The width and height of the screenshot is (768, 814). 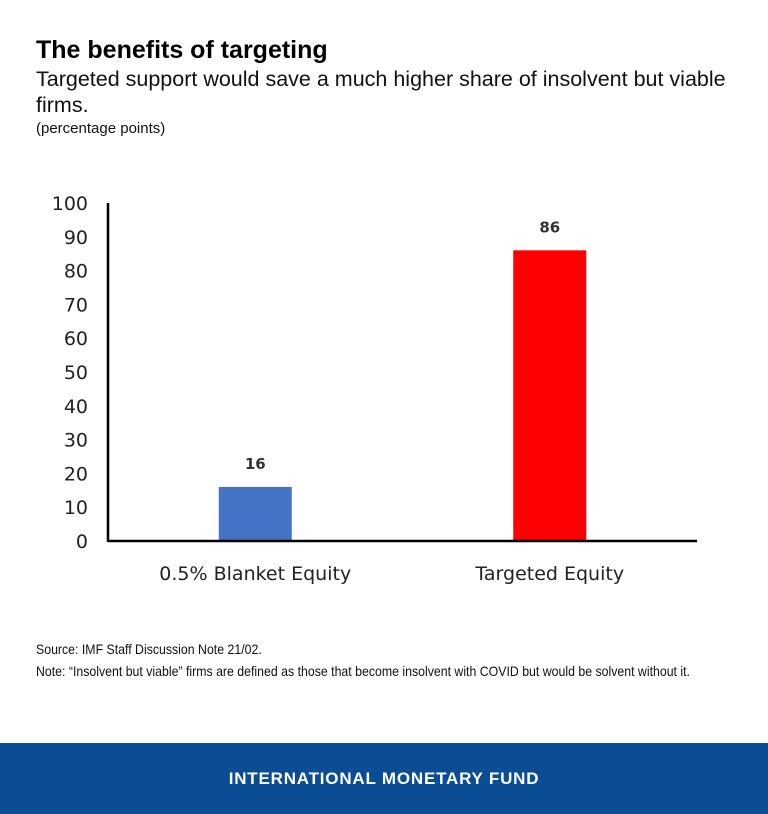 What do you see at coordinates (149, 649) in the screenshot?
I see `source-note: Source: IMF Staff Discussion Note 21/02.` at bounding box center [149, 649].